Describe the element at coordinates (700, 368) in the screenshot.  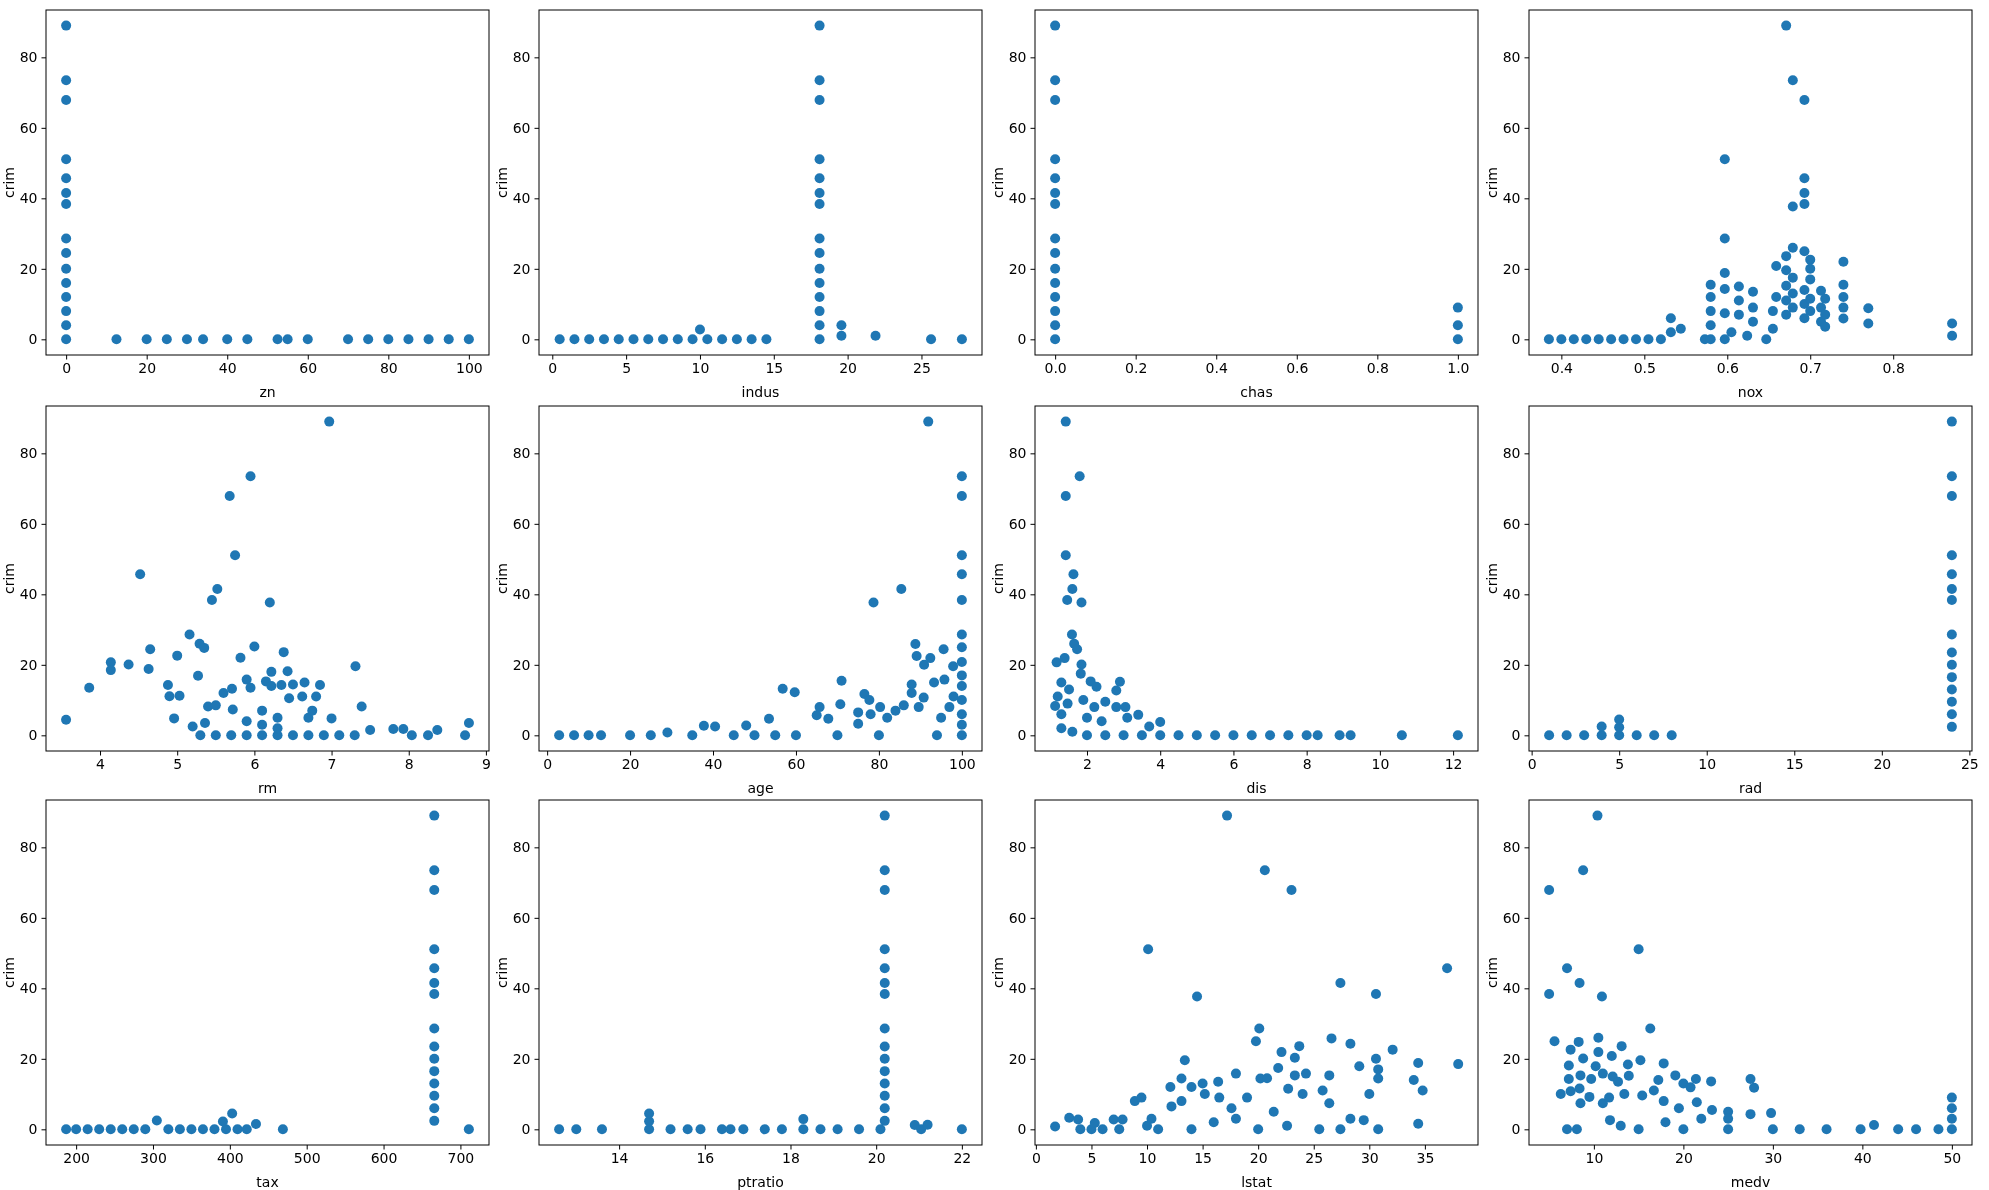
I see `x-tick-label: 10` at that location.